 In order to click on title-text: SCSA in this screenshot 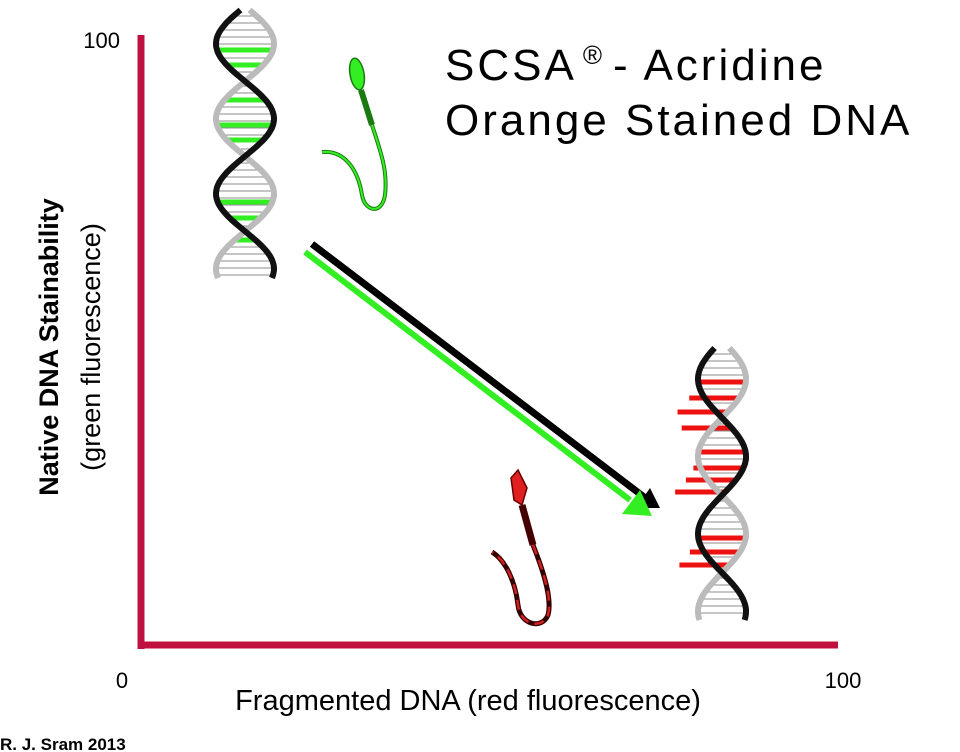, I will do `click(511, 65)`.